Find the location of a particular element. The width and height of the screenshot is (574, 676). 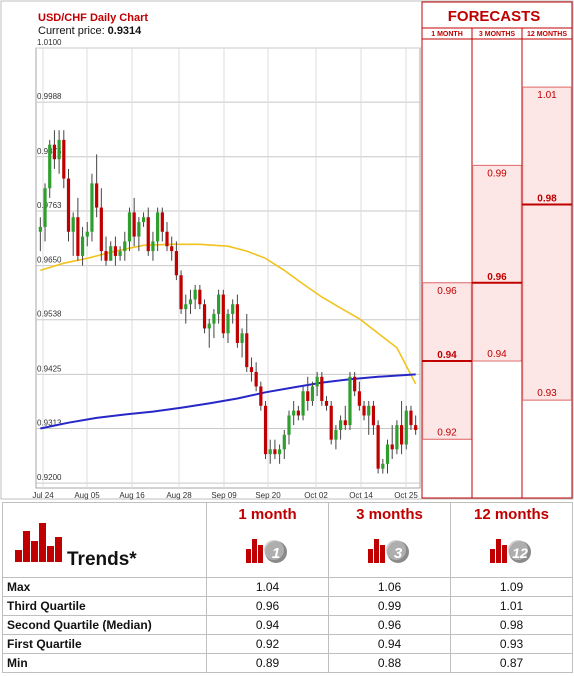

cell-value: 0.98 is located at coordinates (511, 625).